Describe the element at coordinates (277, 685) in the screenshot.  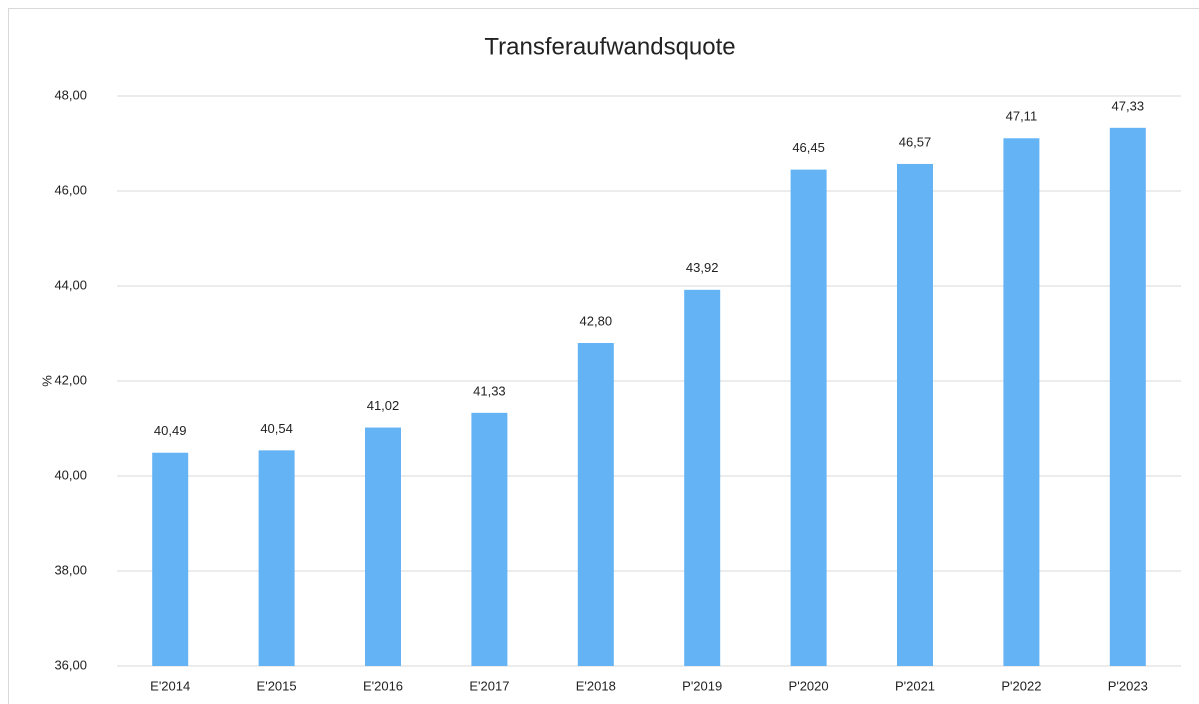
I see `x-tick-label: E'2015` at that location.